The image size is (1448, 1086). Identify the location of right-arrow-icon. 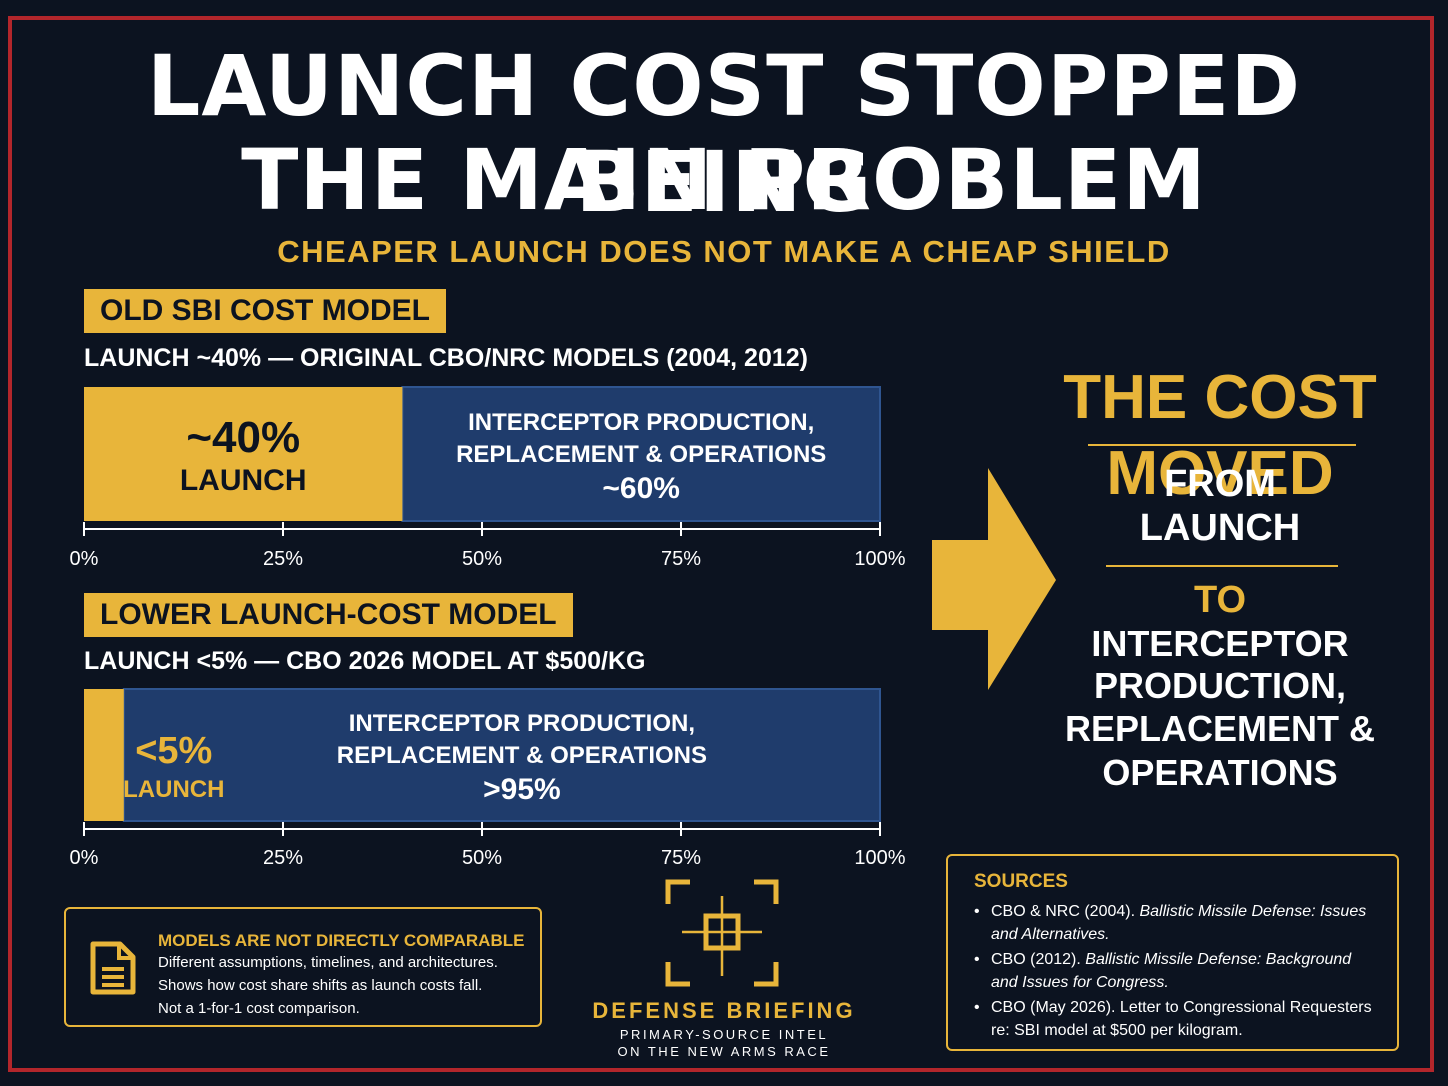
(994, 579).